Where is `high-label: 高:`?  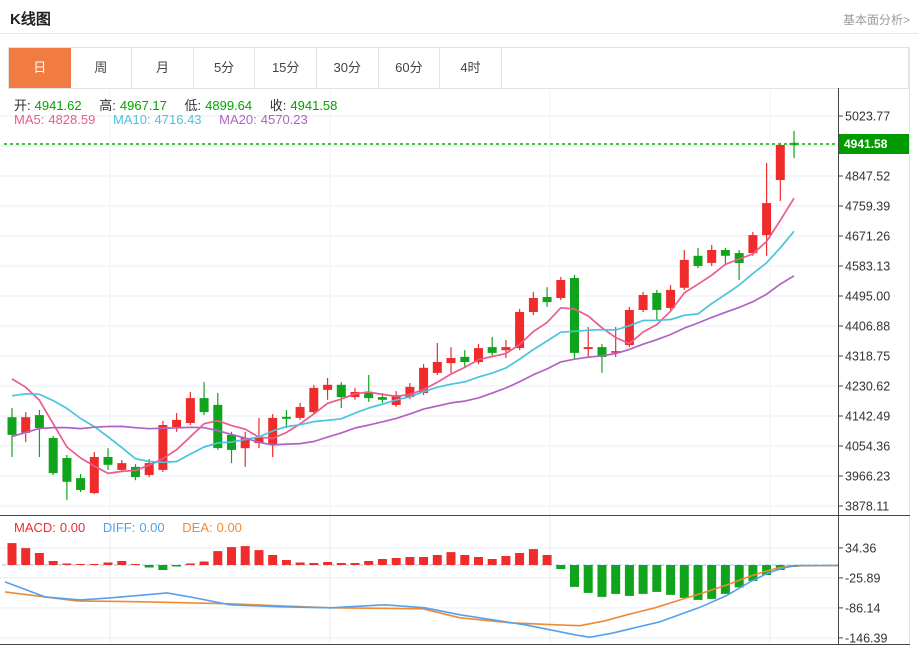
high-label: 高: is located at coordinates (107, 105).